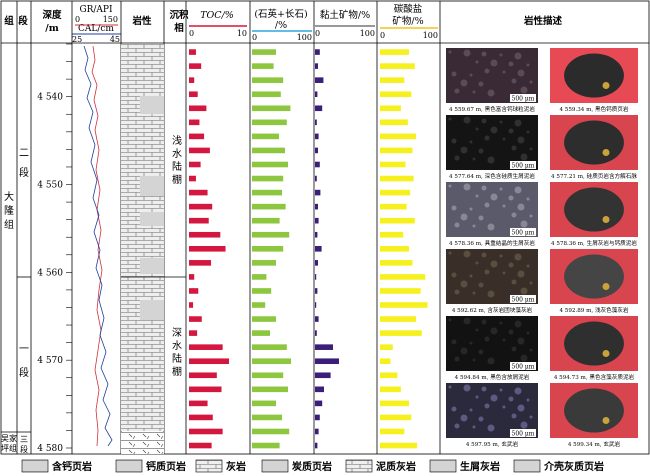 This screenshot has height=476, width=650. Describe the element at coordinates (594, 415) in the screenshot. I see `photo-item: 4 599.34 m, 玄武岩` at that location.